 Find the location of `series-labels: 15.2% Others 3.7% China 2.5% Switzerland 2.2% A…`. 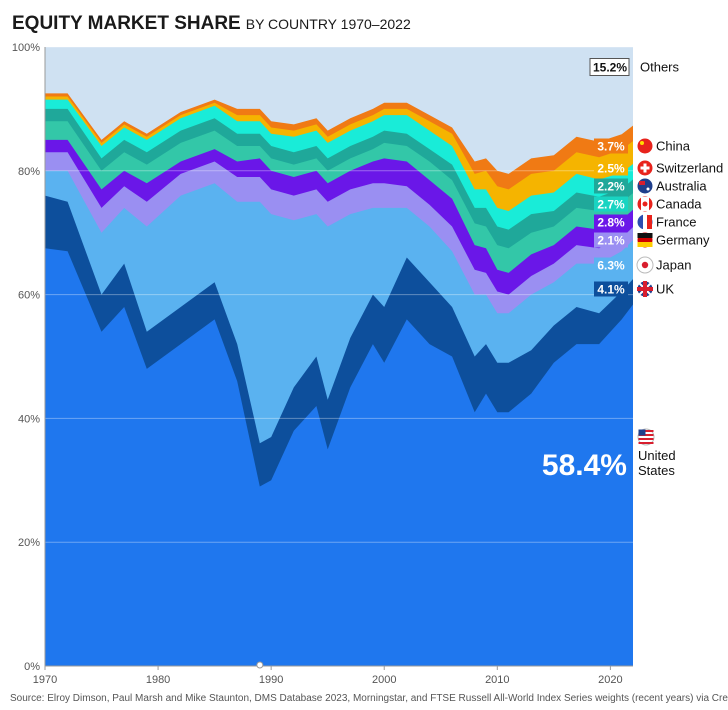

series-labels: 15.2% Others 3.7% China 2.5% Switzerland 2.2% A… is located at coordinates (632, 270).